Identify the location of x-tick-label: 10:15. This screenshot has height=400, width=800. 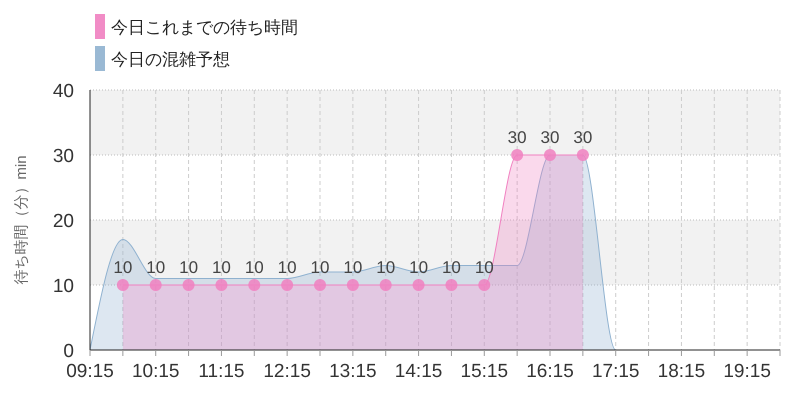
(156, 371).